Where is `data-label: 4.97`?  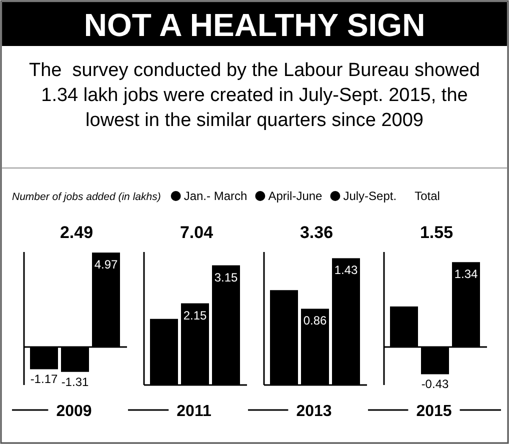 data-label: 4.97 is located at coordinates (106, 265).